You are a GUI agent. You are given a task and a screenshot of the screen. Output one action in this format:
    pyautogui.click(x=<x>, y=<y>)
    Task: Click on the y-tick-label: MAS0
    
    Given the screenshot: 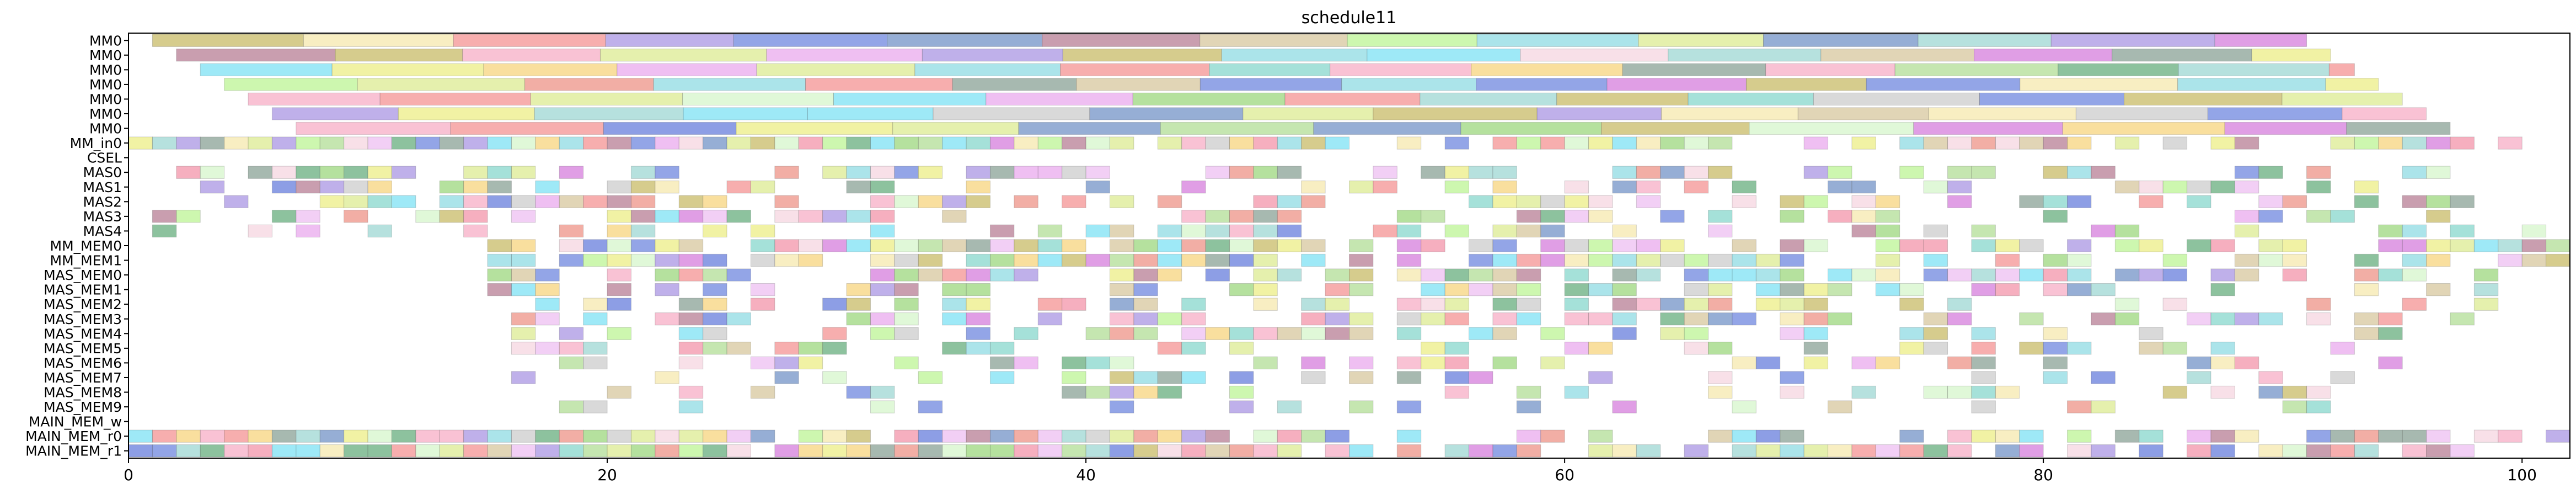 What is the action you would take?
    pyautogui.click(x=102, y=172)
    